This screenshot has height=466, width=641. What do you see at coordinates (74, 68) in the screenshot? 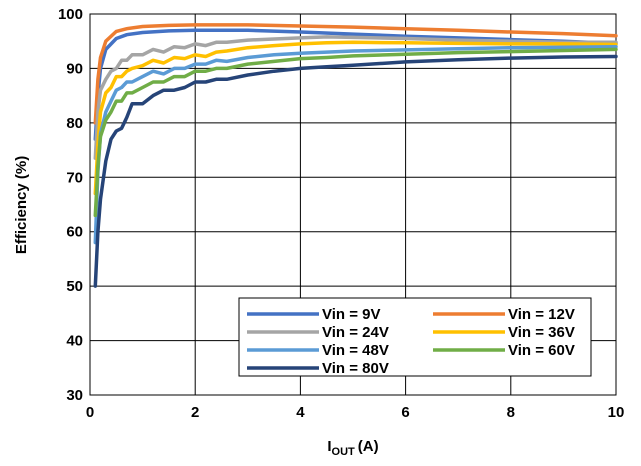
I see `y-tick-label: 90` at bounding box center [74, 68].